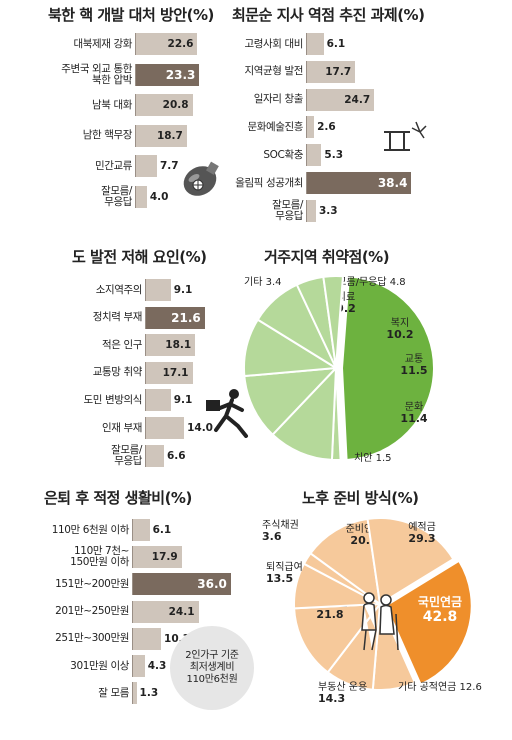 This screenshot has height=740, width=512. What do you see at coordinates (422, 533) in the screenshot?
I see `slice-label: 예적금 29.3` at bounding box center [422, 533].